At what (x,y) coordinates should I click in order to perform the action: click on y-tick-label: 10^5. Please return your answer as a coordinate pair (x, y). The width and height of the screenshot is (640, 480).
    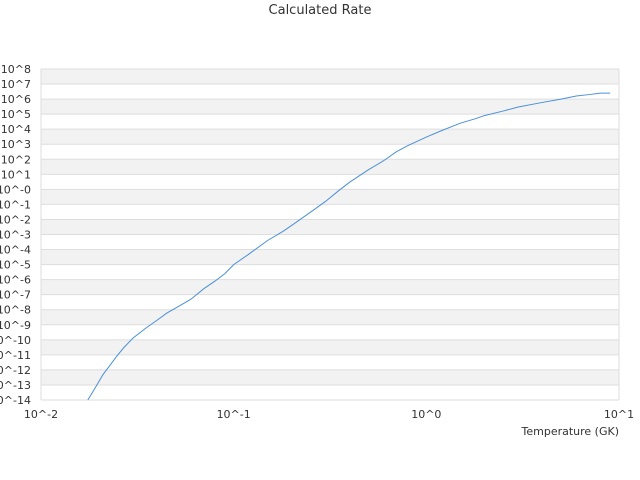
    Looking at the image, I should click on (16, 114).